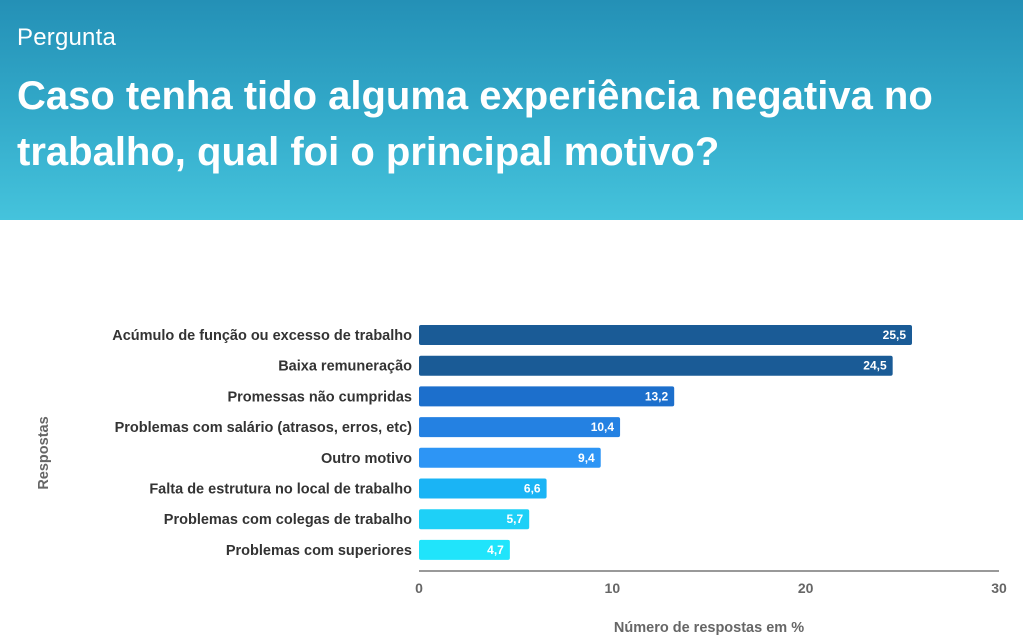  Describe the element at coordinates (895, 335) in the screenshot. I see `value-label: 25,5` at that location.